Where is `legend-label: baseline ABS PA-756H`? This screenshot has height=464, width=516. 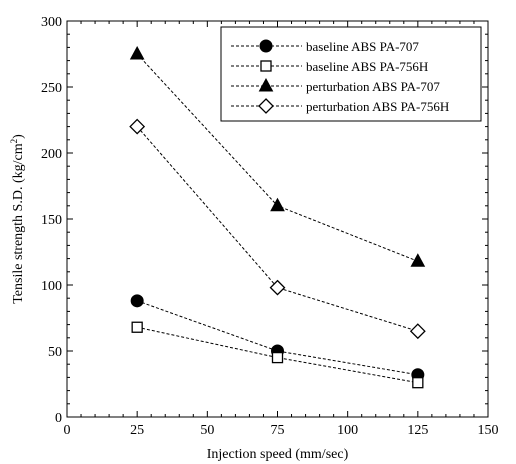 legend-label: baseline ABS PA-756H is located at coordinates (367, 66).